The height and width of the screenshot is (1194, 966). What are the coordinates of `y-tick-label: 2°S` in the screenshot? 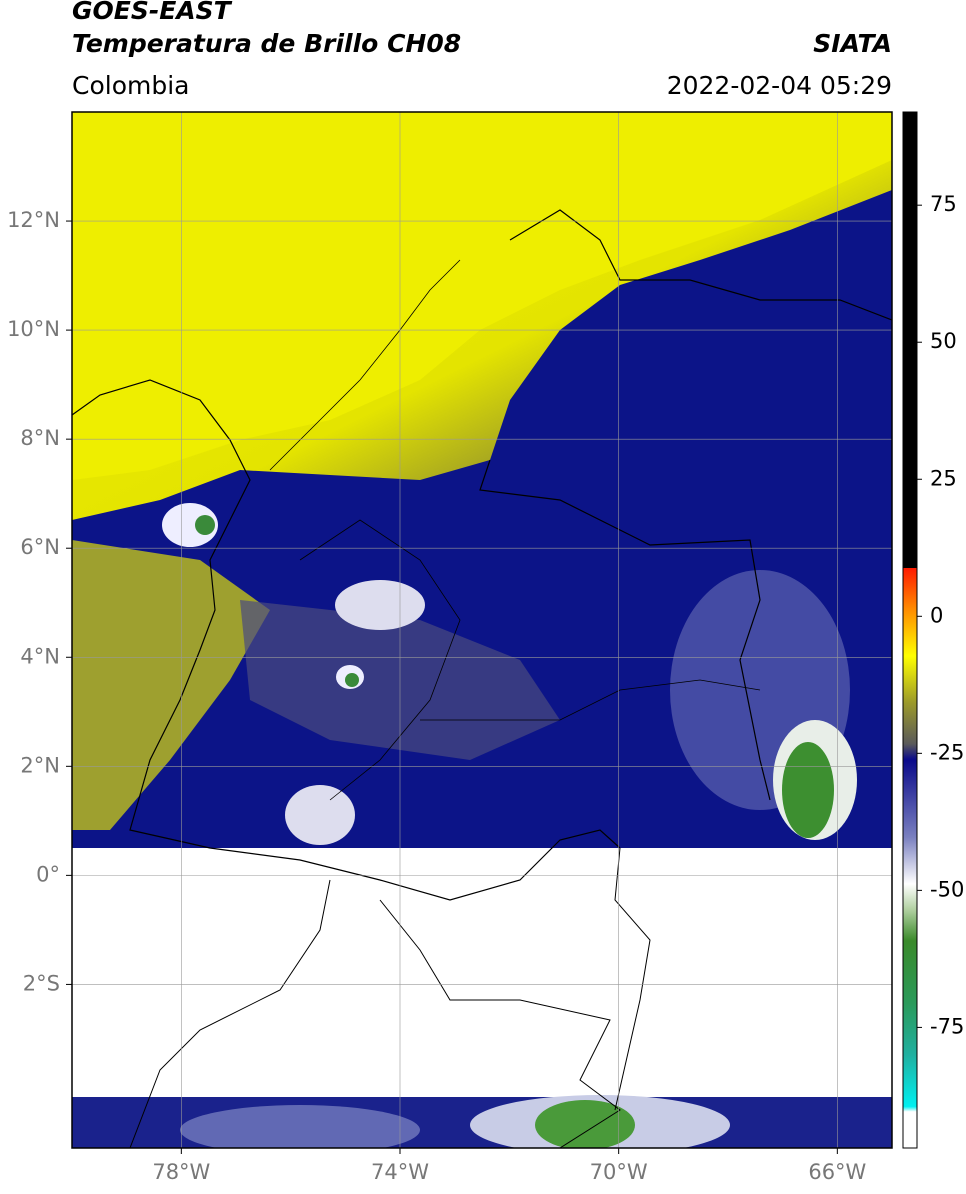 It's located at (41, 983).